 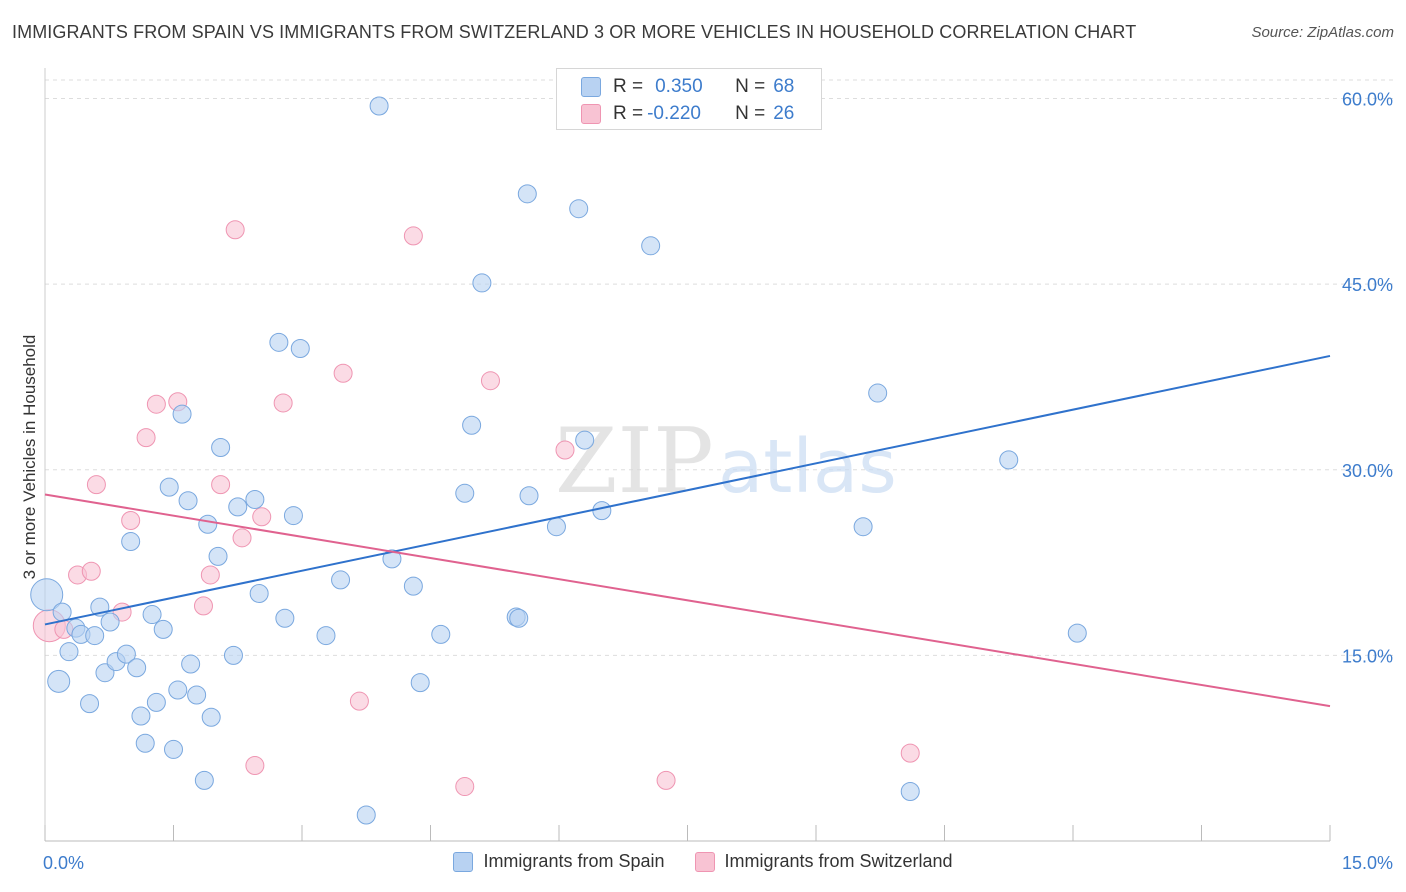 I want to click on x-tick-label: 0.0%, so click(x=63, y=863).